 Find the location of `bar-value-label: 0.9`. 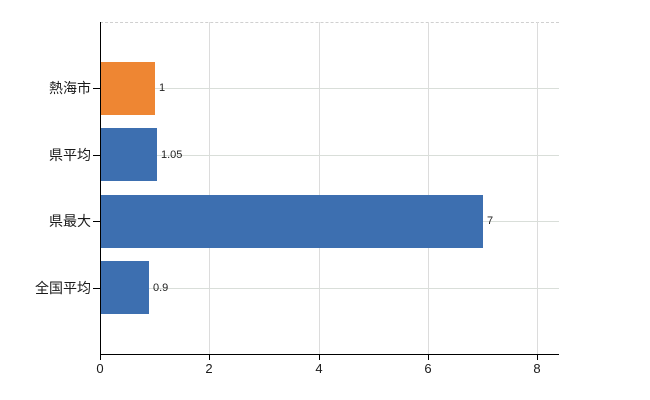

bar-value-label: 0.9 is located at coordinates (161, 288).